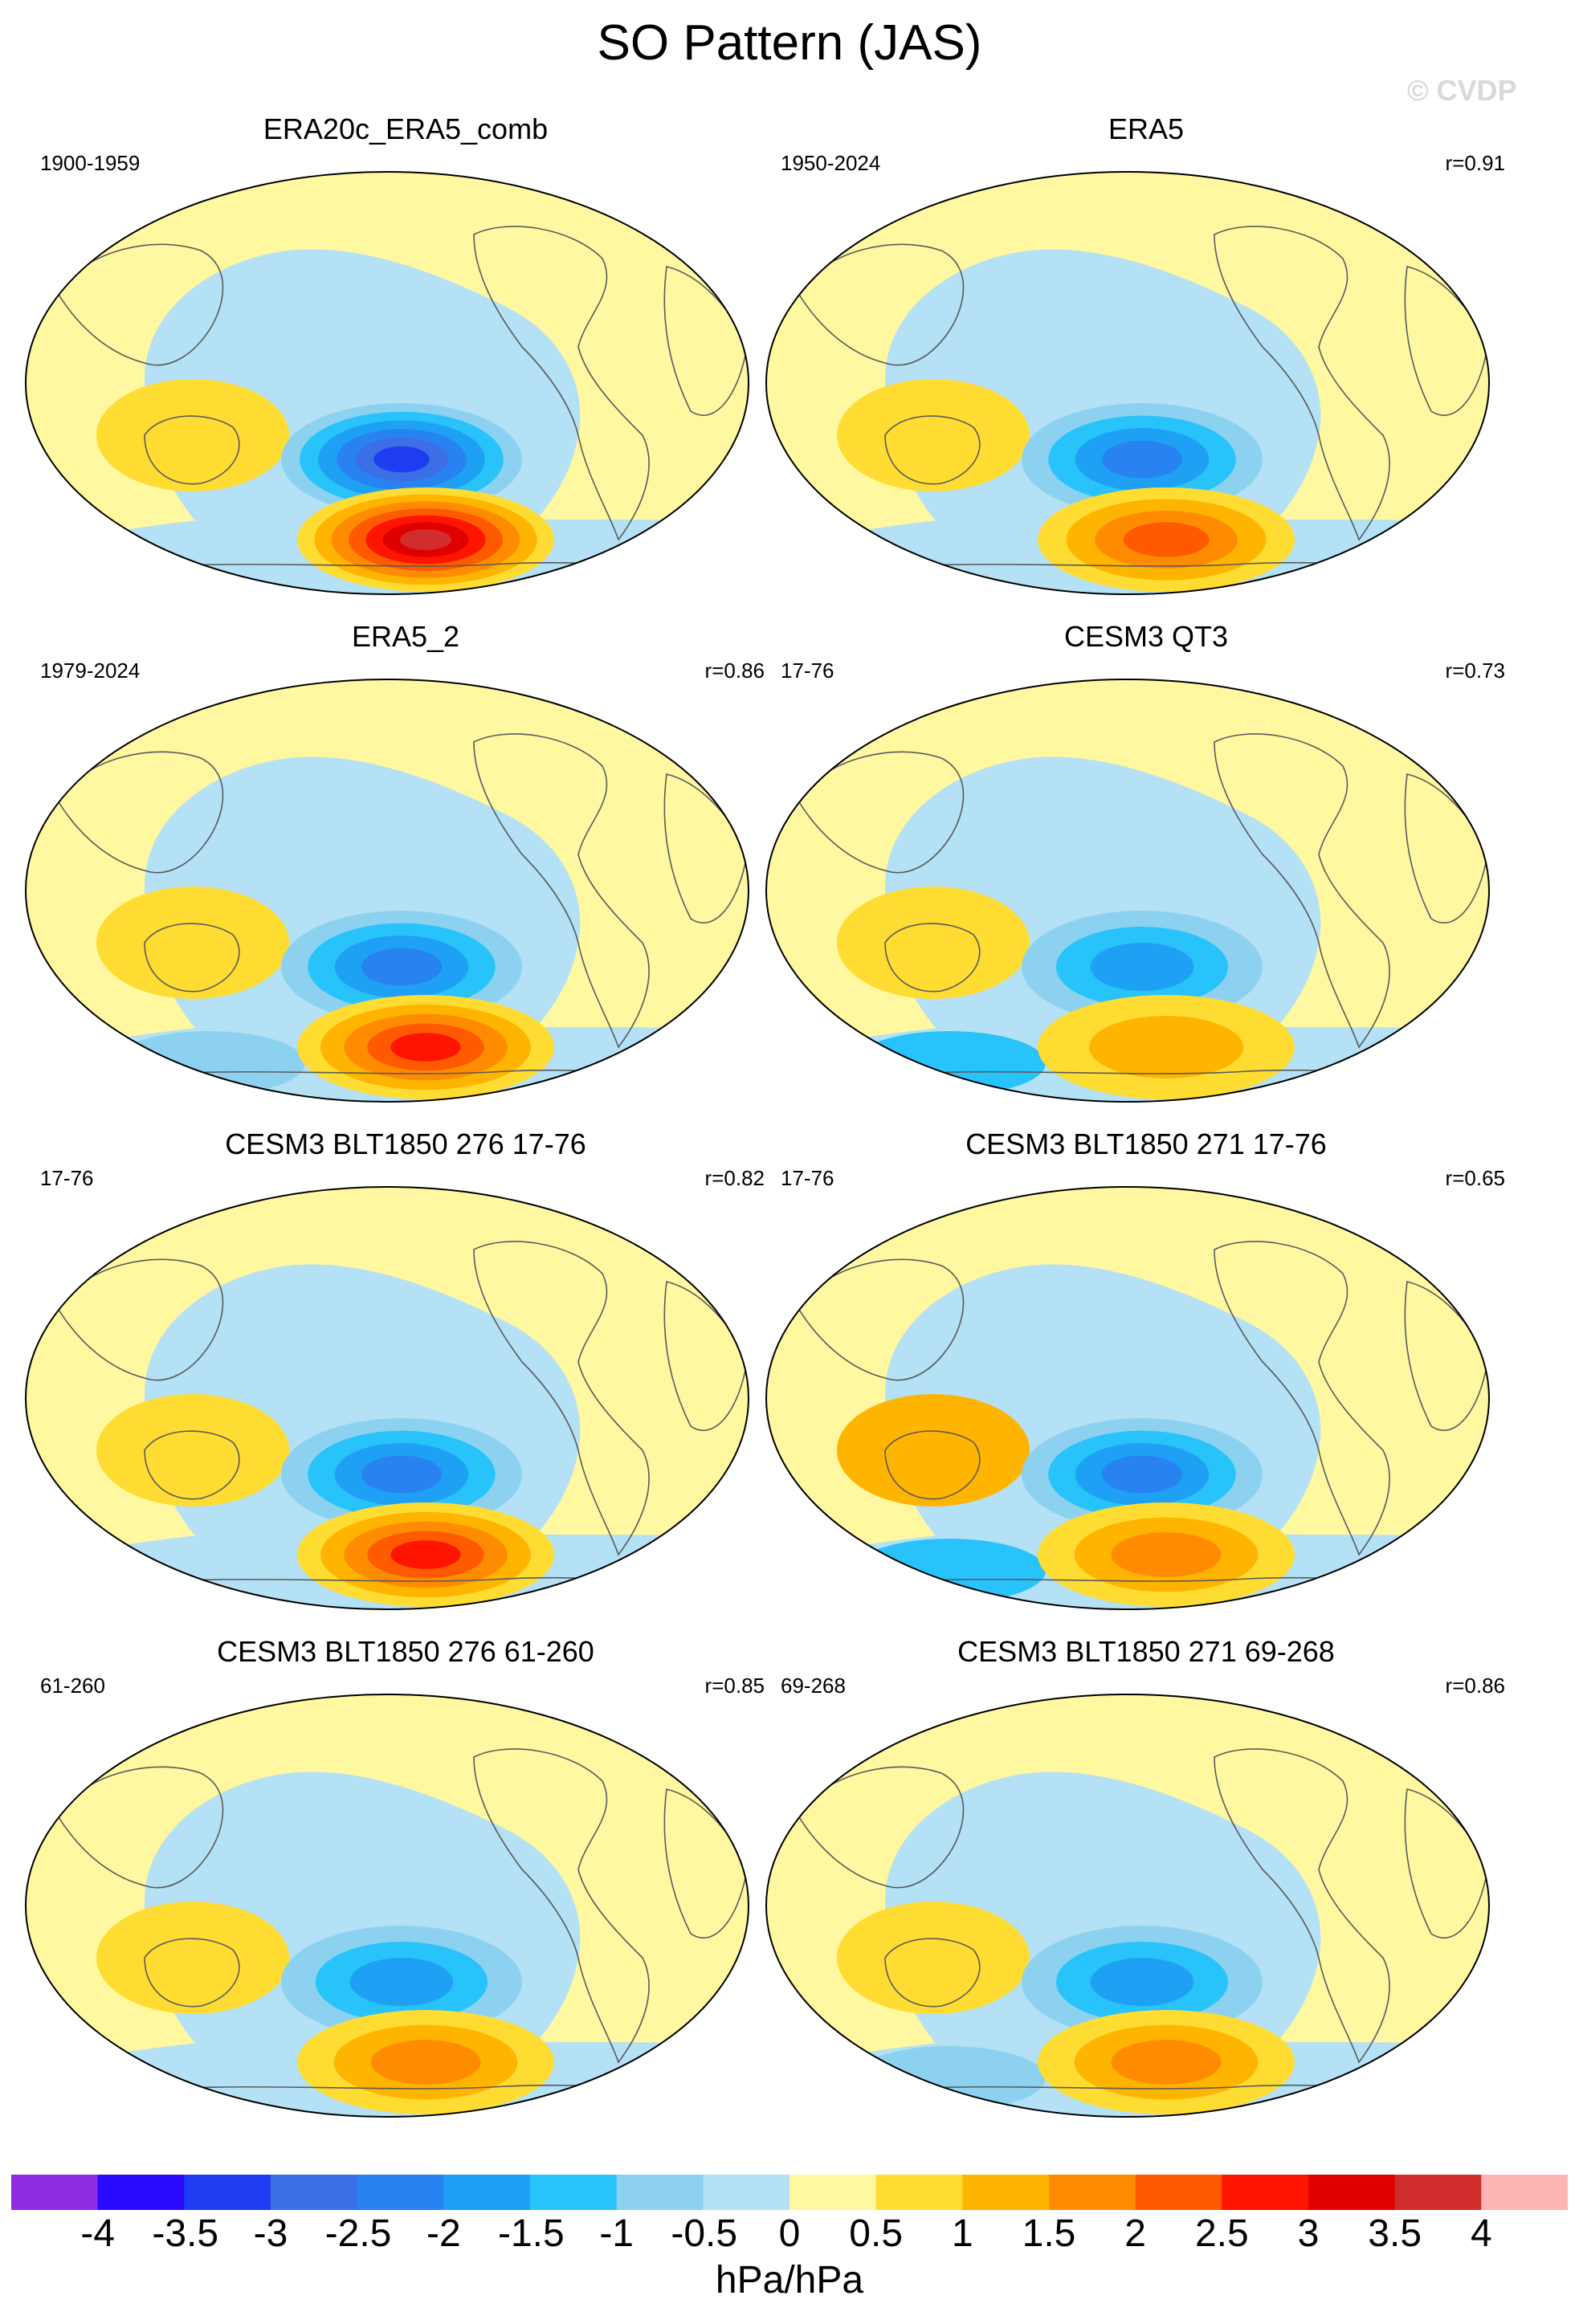  Describe the element at coordinates (1146, 637) in the screenshot. I see `panel-title: CESM3 QT3` at that location.